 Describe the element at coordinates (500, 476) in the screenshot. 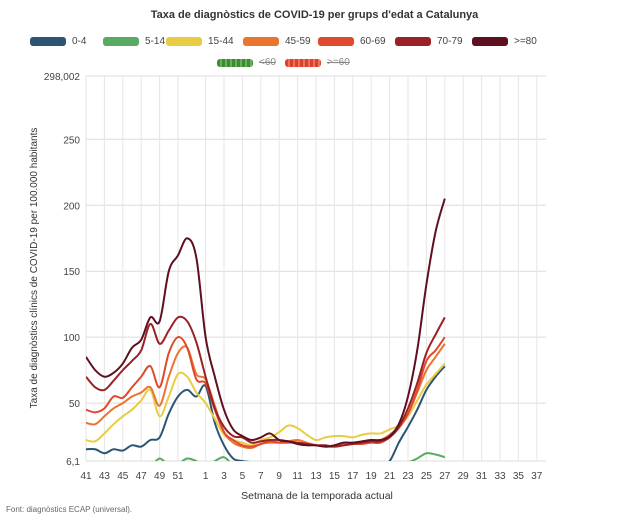

I see `x-tick-label: 33` at that location.